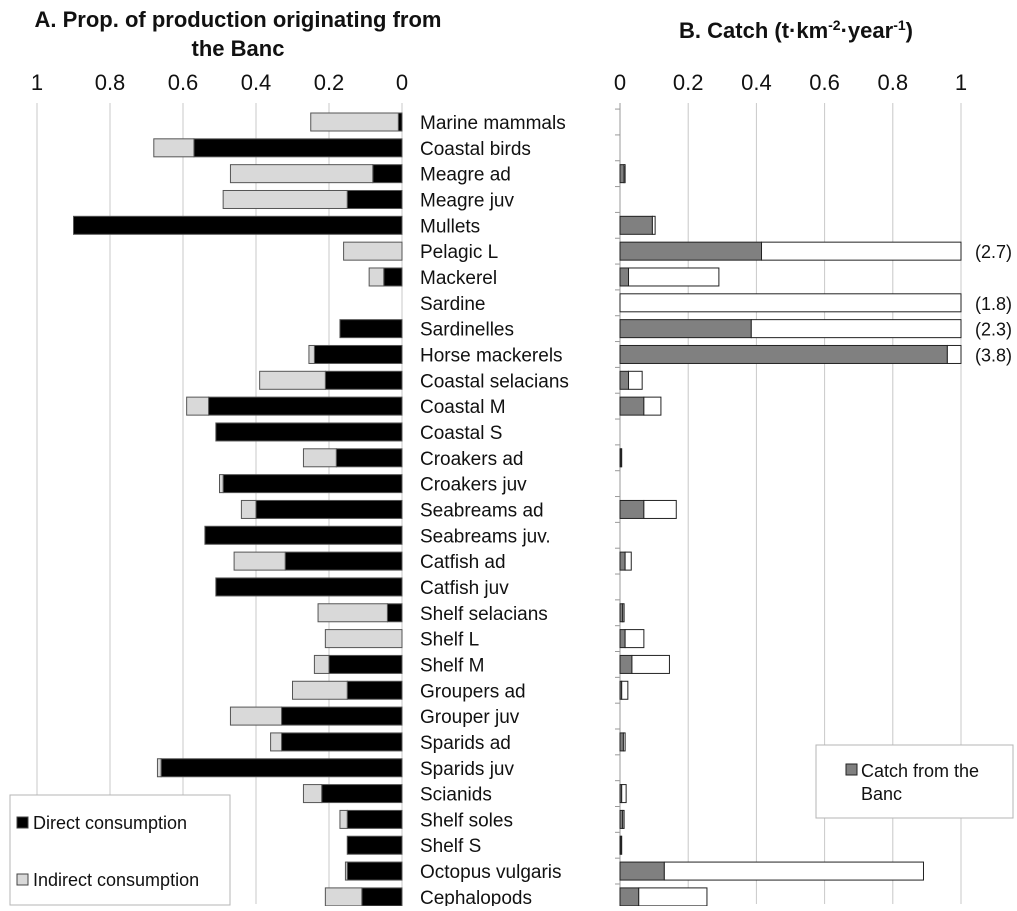  Describe the element at coordinates (899, 25) in the screenshot. I see `chart-title-b-part: -1` at that location.